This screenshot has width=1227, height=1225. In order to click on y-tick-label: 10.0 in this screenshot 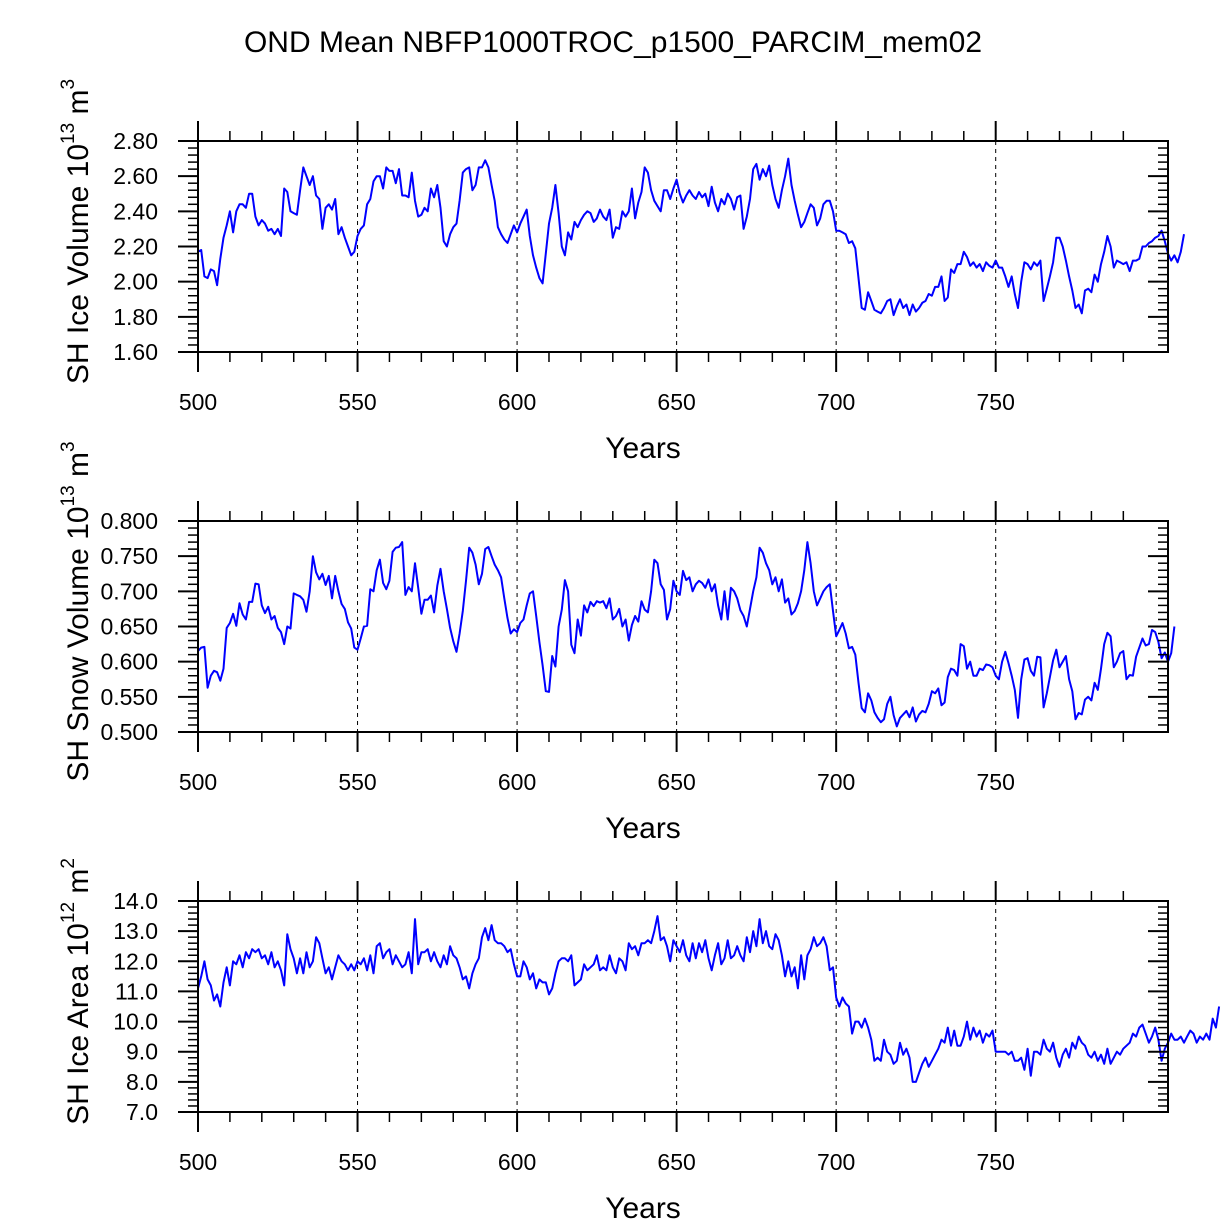, I will do `click(135, 1022)`.